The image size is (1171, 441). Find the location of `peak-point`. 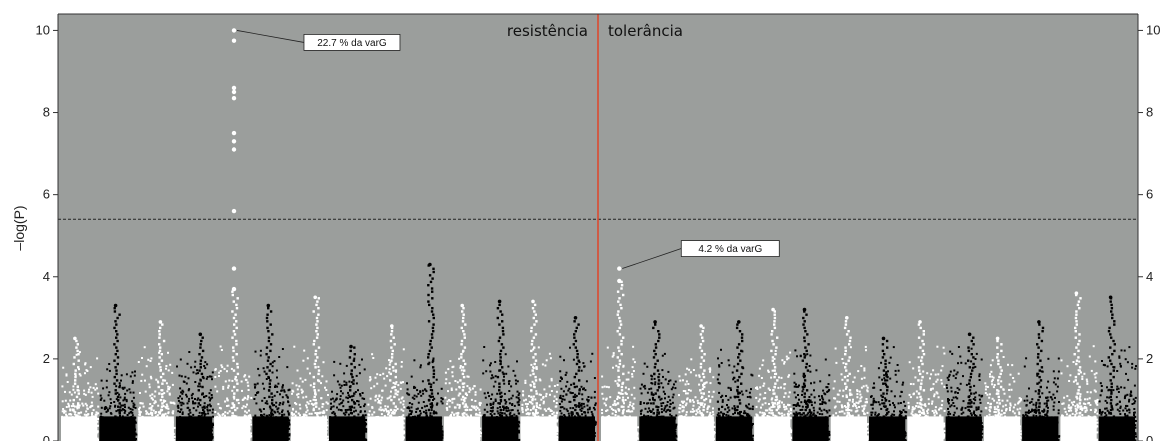

peak-point is located at coordinates (315, 297).